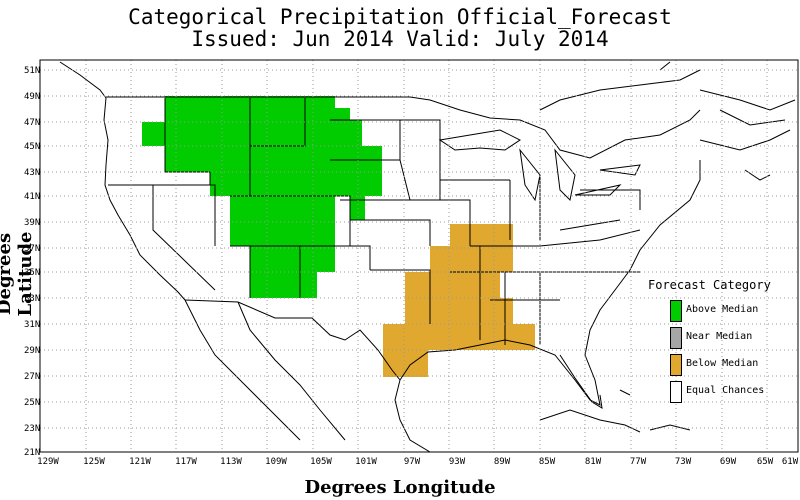  What do you see at coordinates (728, 462) in the screenshot?
I see `x-tick-label: 69W` at bounding box center [728, 462].